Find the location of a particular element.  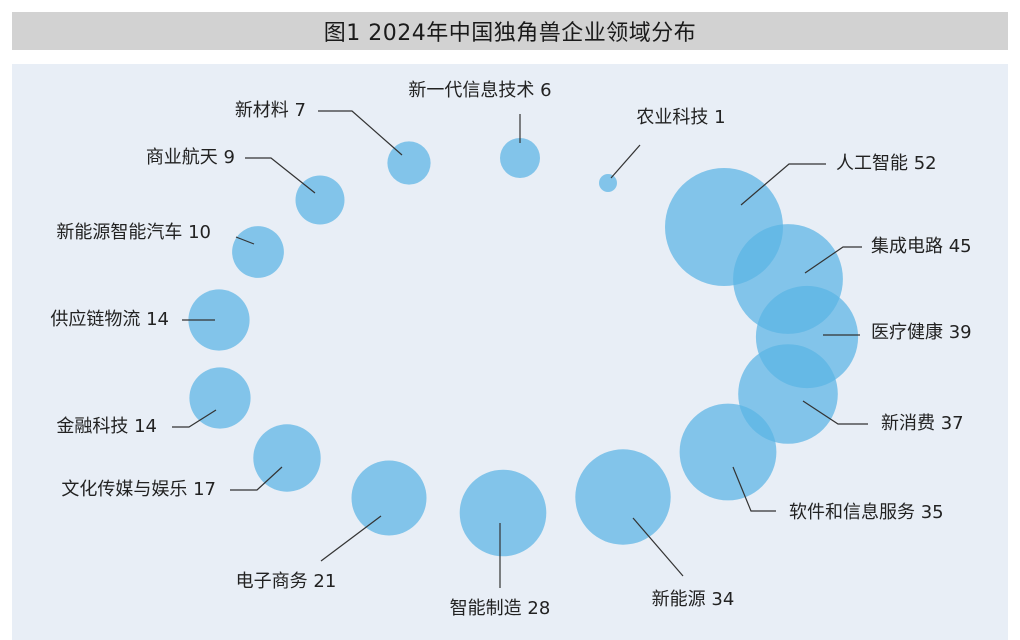

bubble-供应链物流 is located at coordinates (219, 320).